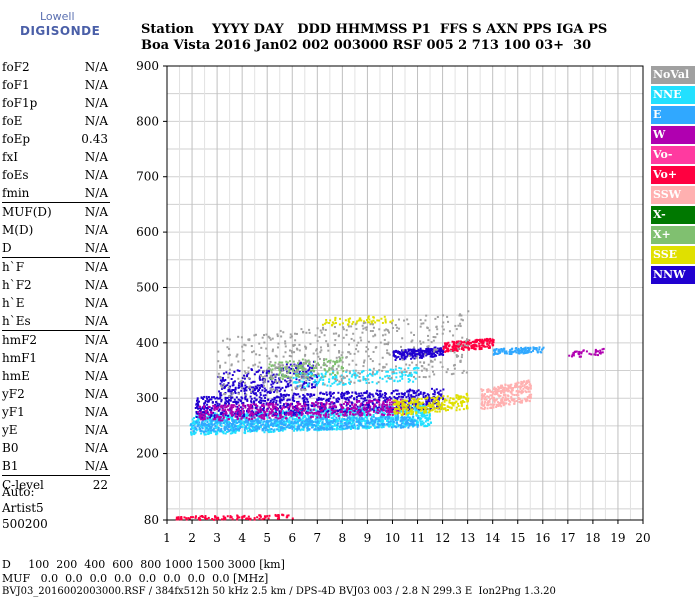  I want to click on param-name: foF1, so click(16, 85).